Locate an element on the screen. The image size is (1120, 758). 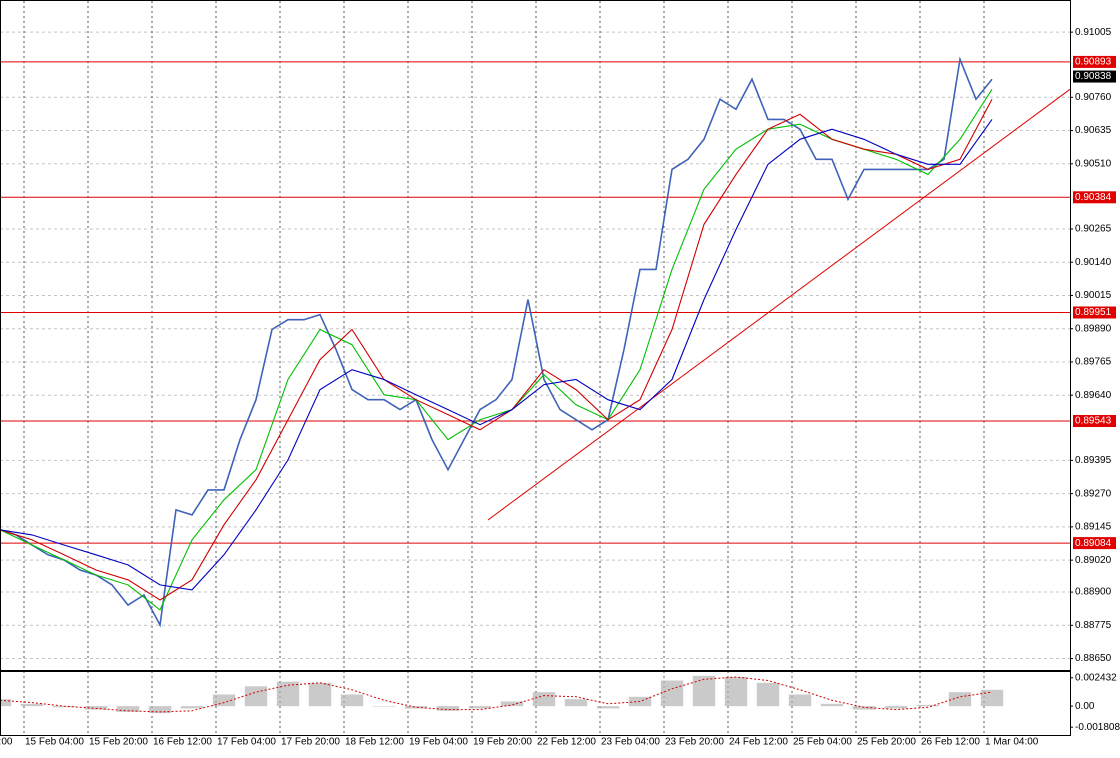
level-label: 0.89951 is located at coordinates (1093, 312).